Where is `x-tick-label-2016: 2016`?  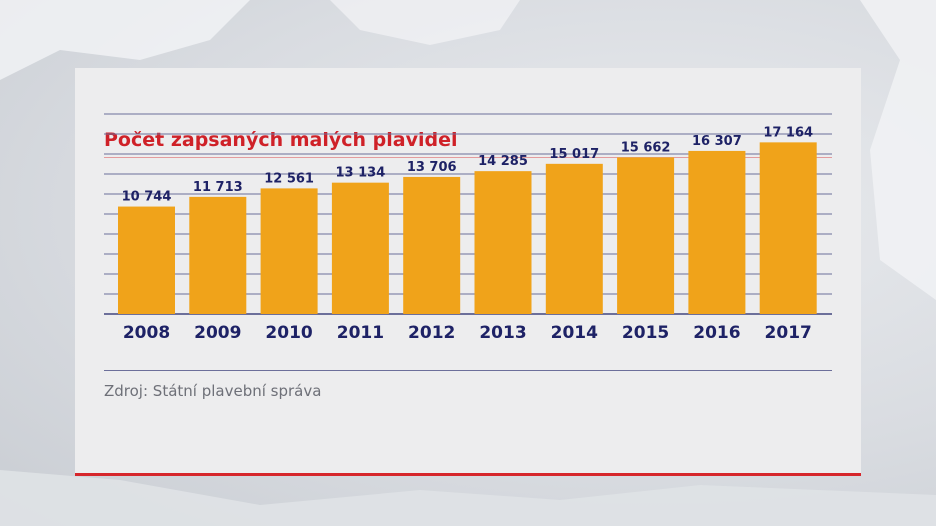
x-tick-label-2016: 2016 is located at coordinates (716, 333).